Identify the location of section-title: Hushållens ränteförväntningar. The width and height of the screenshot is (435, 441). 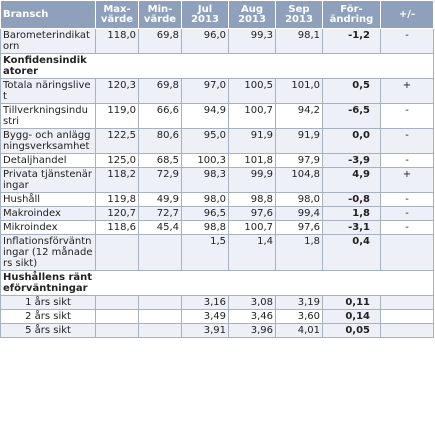
(217, 283).